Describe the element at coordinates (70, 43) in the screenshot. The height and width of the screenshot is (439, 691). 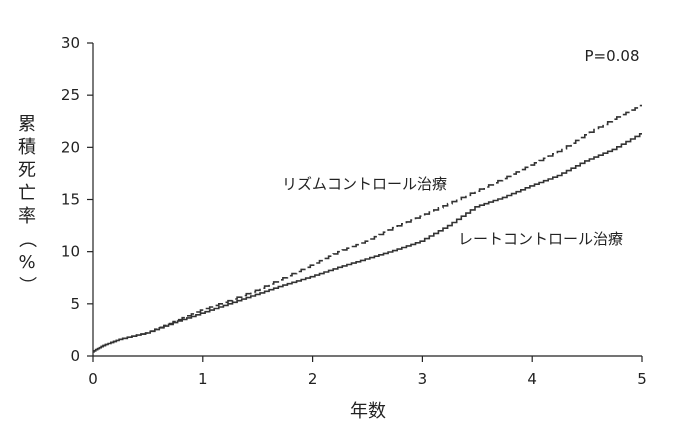
I see `y-tick-label: 30` at that location.